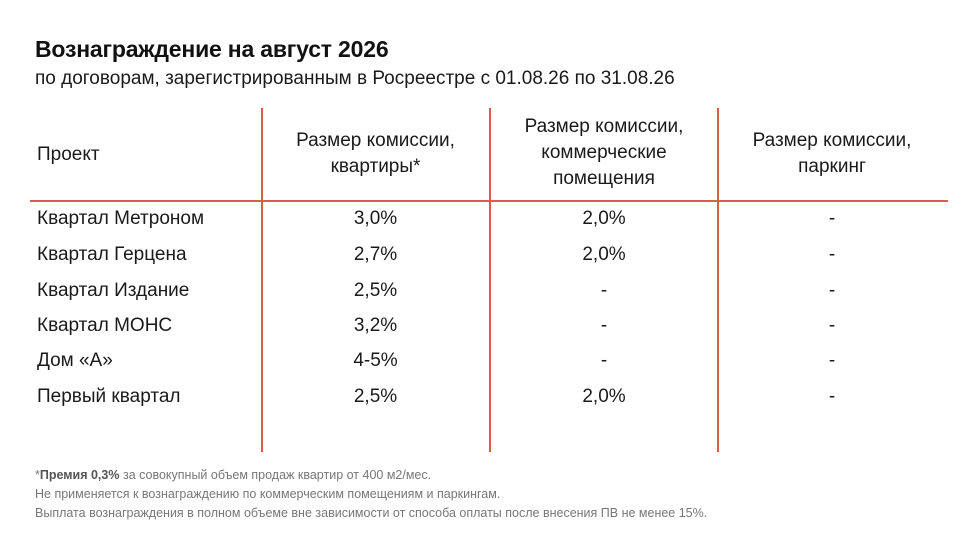  What do you see at coordinates (480, 296) in the screenshot?
I see `table-row: Квартал Издание 2,5% - -` at bounding box center [480, 296].